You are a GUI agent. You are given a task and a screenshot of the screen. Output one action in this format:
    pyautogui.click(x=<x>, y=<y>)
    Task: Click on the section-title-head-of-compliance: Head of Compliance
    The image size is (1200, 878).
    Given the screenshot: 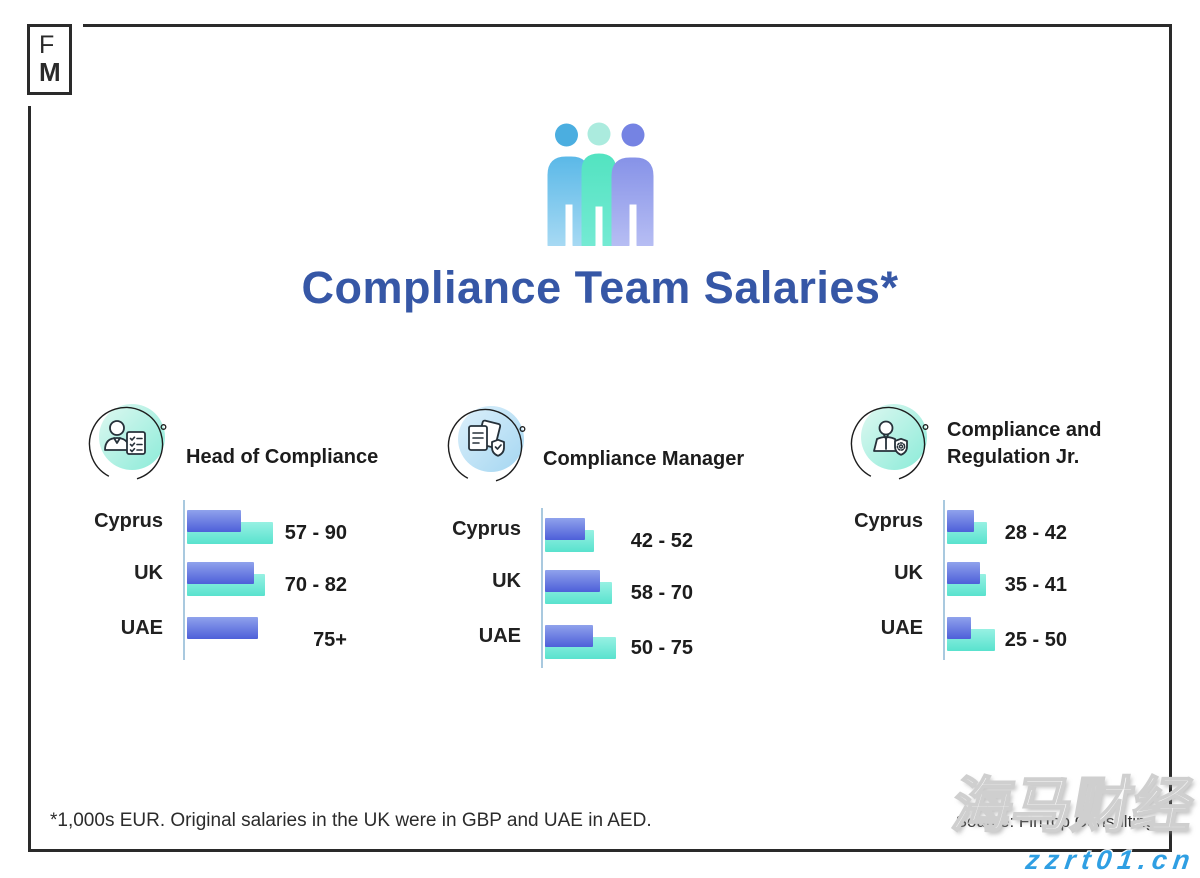 What is the action you would take?
    pyautogui.click(x=282, y=457)
    